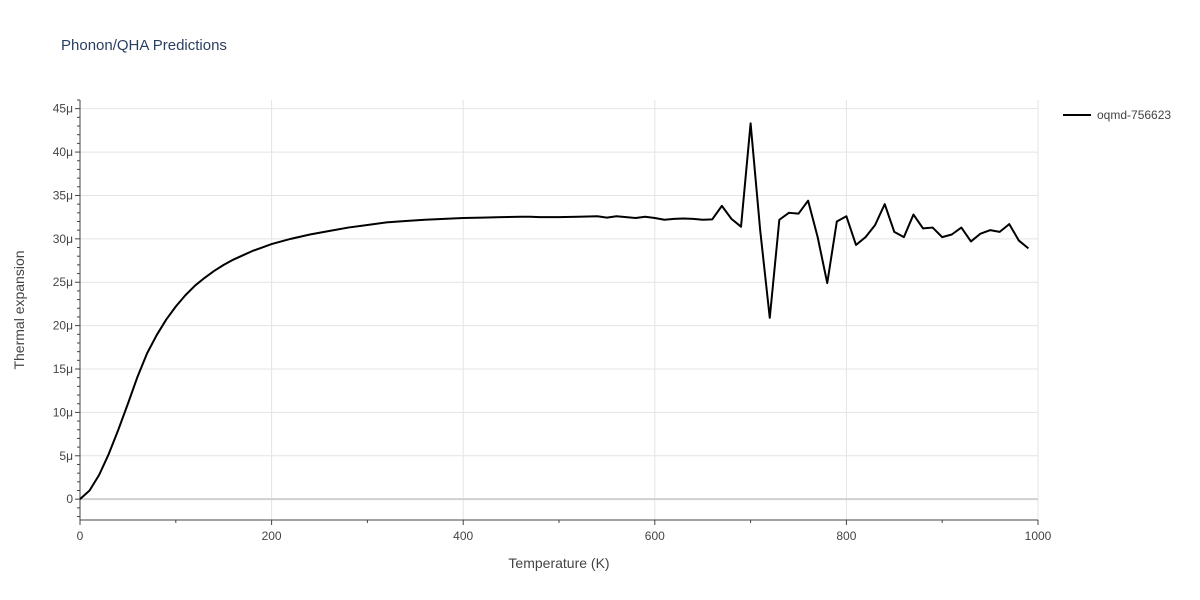 The height and width of the screenshot is (600, 1200). Describe the element at coordinates (63, 195) in the screenshot. I see `y-tick-label: 35μ` at that location.